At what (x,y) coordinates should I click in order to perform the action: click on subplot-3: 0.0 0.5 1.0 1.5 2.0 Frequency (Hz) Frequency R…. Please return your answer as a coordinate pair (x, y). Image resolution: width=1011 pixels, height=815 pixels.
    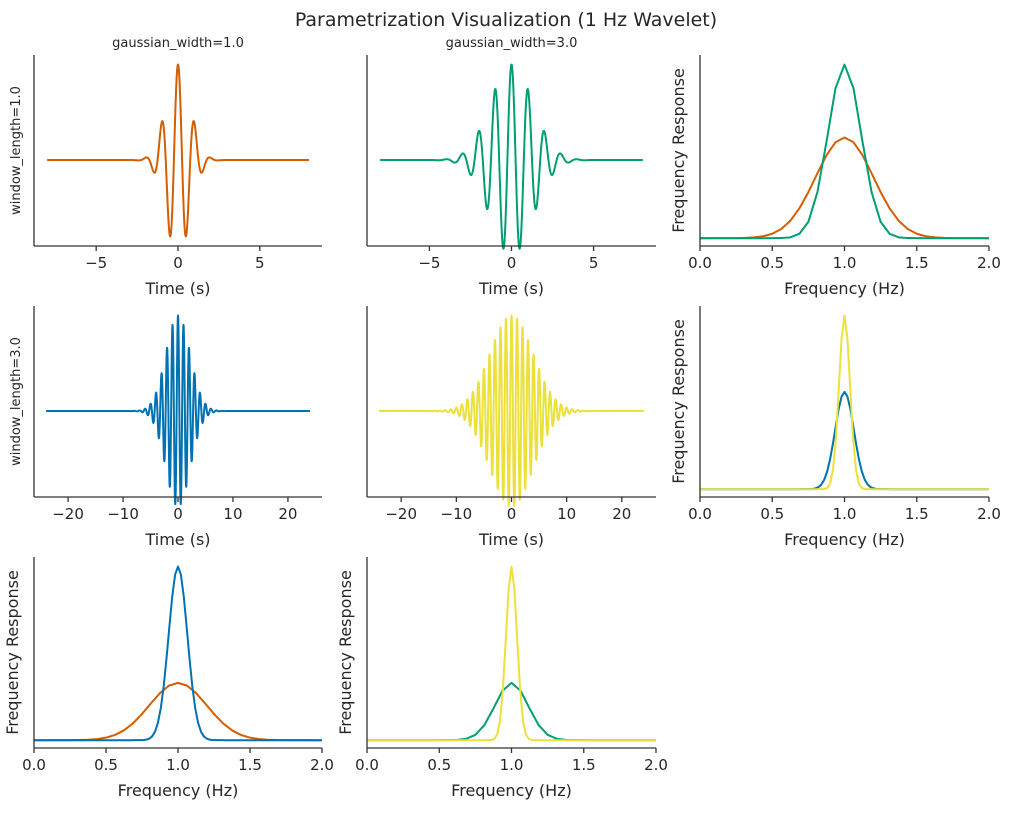
    Looking at the image, I should click on (835, 176).